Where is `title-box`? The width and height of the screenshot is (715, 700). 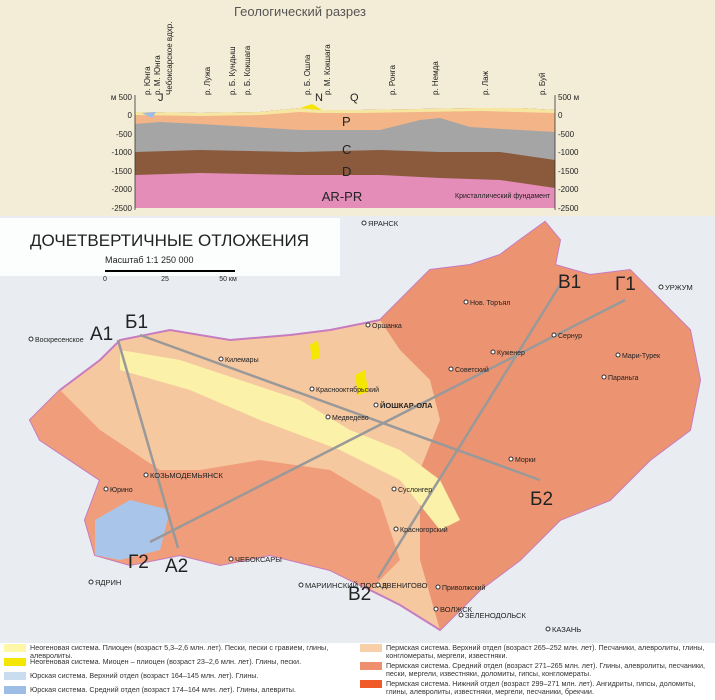 title-box is located at coordinates (170, 247).